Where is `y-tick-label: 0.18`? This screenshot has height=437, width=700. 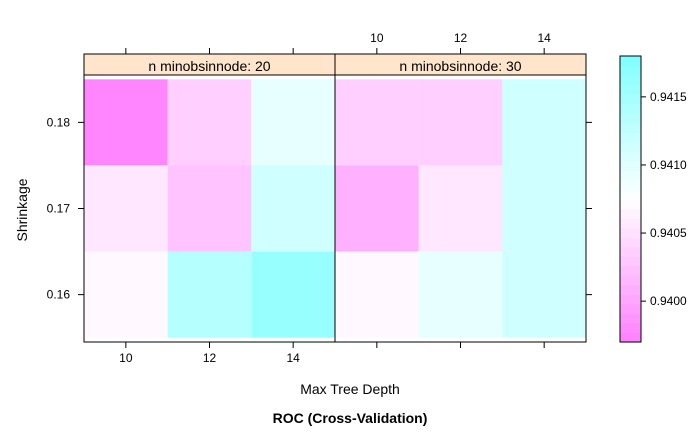 y-tick-label: 0.18 is located at coordinates (59, 122).